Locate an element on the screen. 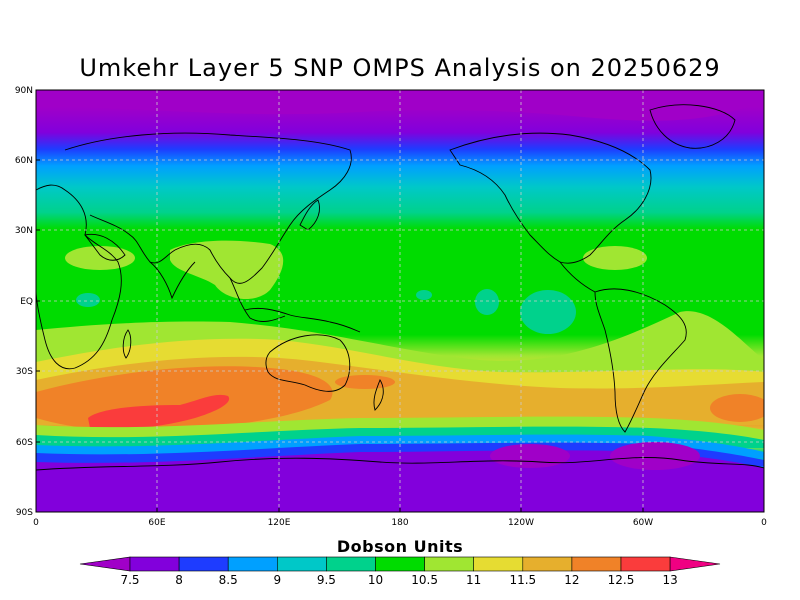 Image resolution: width=800 pixels, height=600 pixels. coastline-japan is located at coordinates (309, 215).